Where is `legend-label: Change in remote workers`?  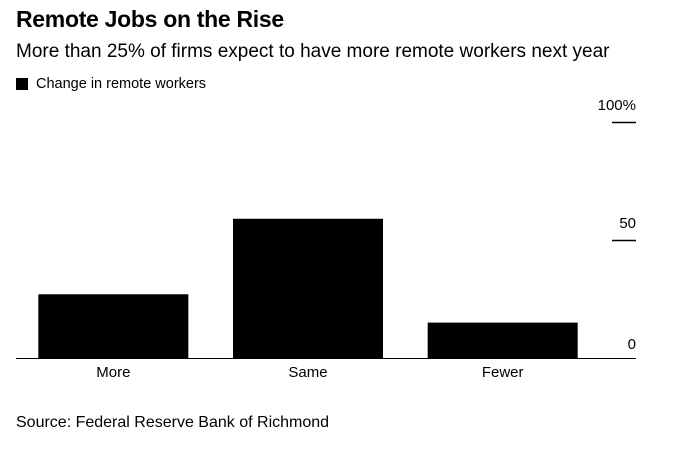
legend-label: Change in remote workers is located at coordinates (121, 84).